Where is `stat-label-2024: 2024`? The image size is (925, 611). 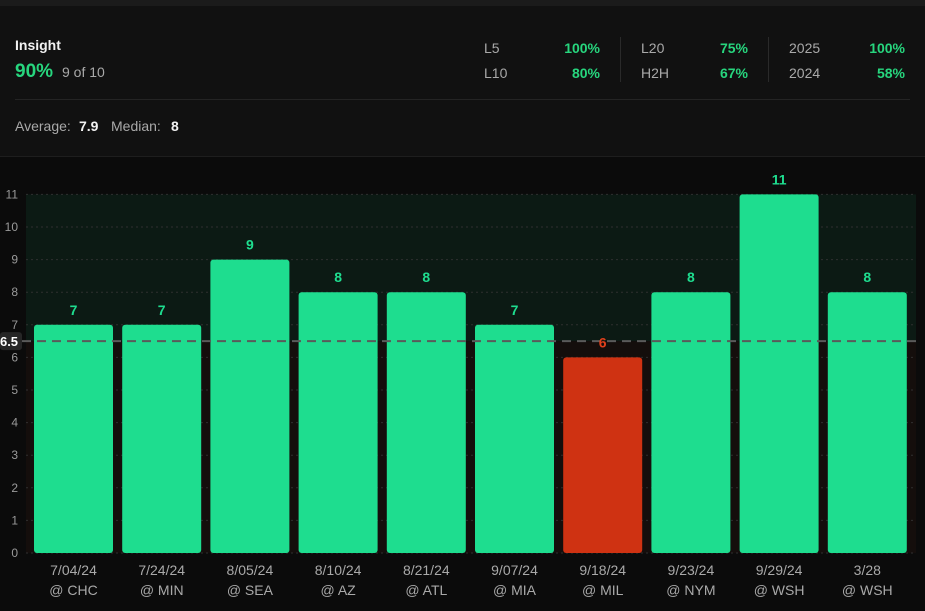 stat-label-2024: 2024 is located at coordinates (805, 73).